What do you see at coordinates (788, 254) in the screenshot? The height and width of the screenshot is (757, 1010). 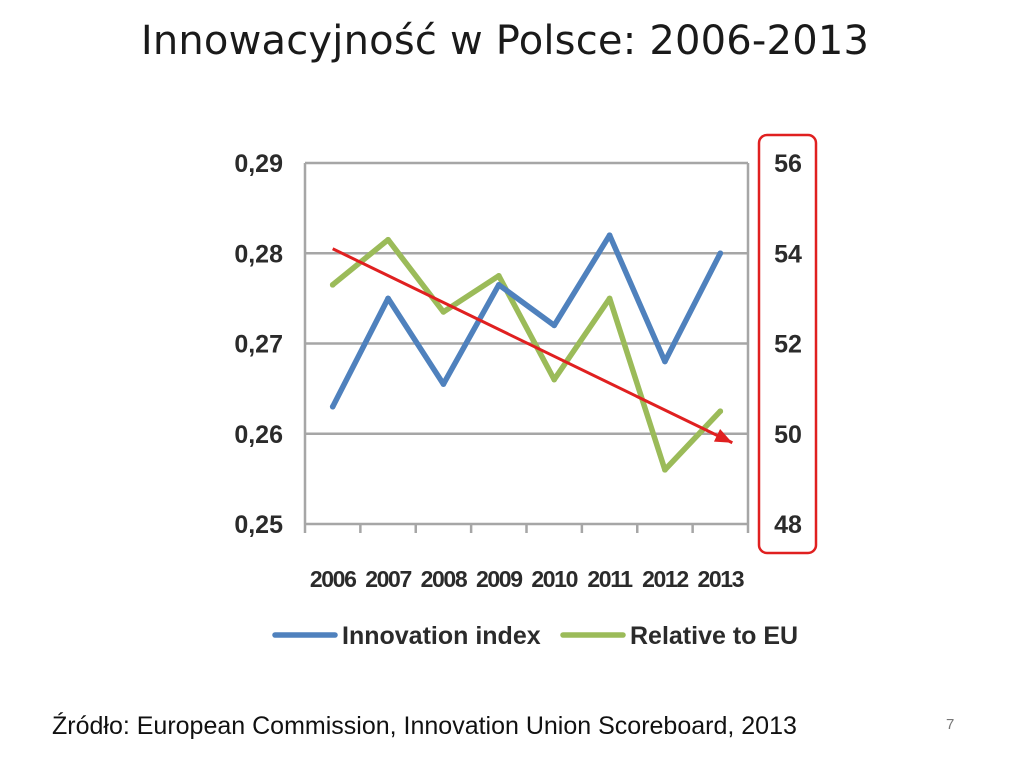 I see `right-tick-label: 54` at bounding box center [788, 254].